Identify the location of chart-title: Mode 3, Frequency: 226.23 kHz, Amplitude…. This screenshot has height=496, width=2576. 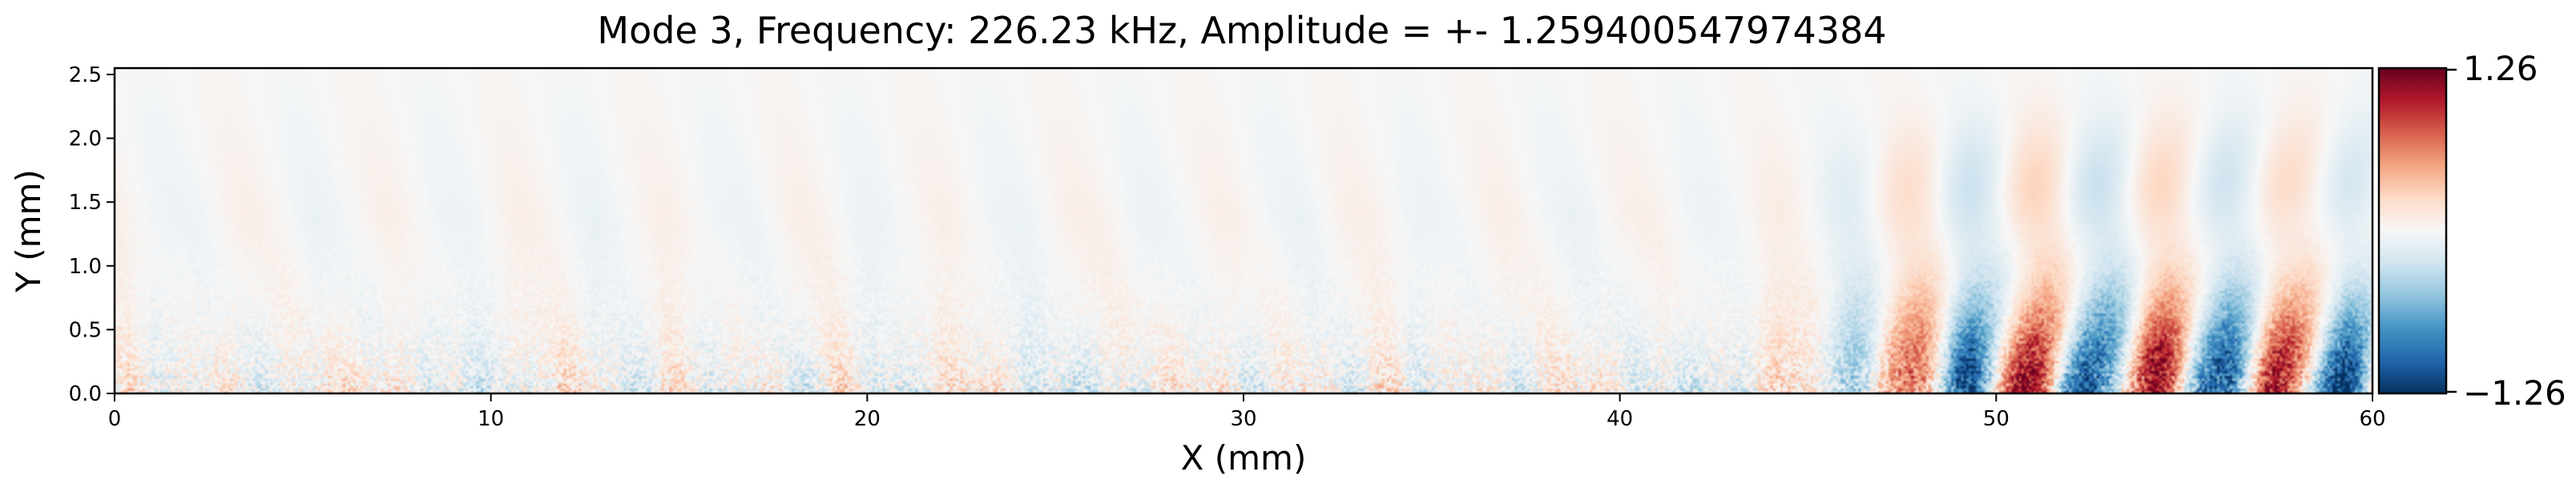
(1241, 30).